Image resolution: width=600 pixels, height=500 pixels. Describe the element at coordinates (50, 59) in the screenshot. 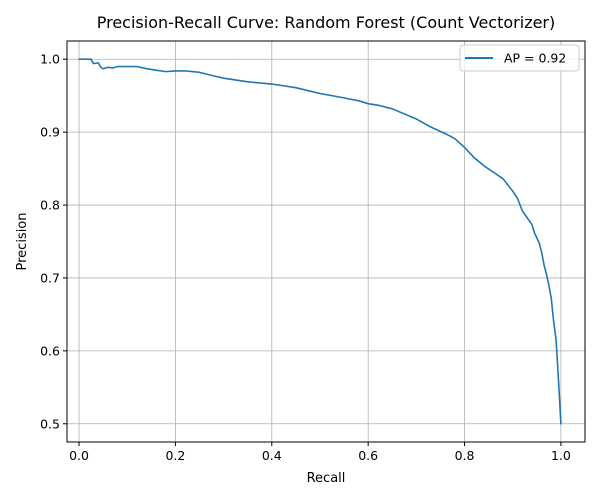

I see `y-tick-label: 1.0` at that location.